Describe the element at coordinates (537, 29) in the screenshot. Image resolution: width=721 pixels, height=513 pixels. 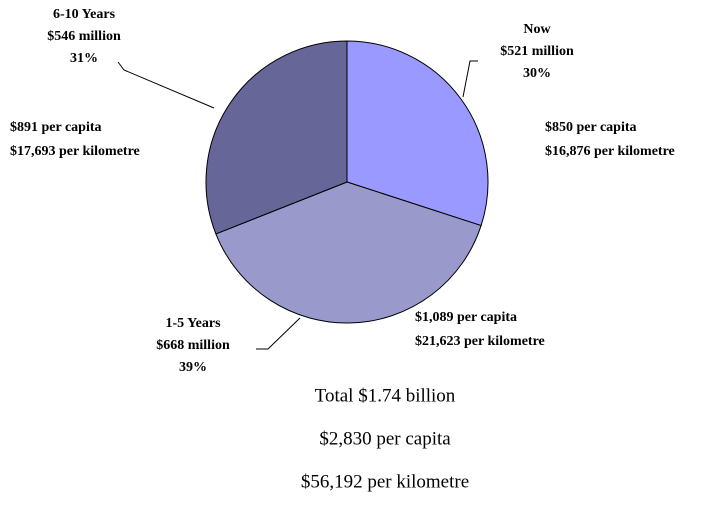
I see `slice-name: Now` at that location.